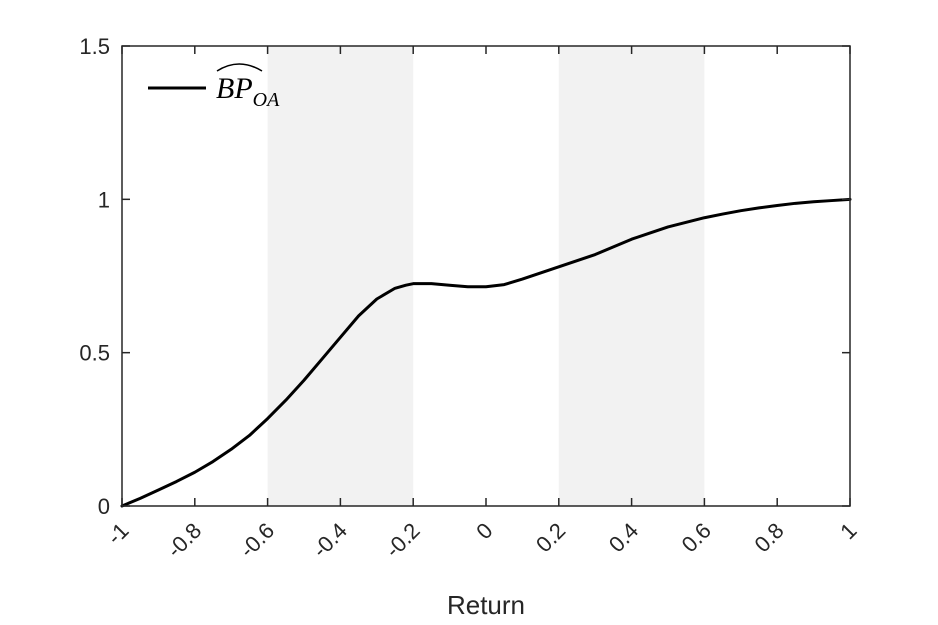 This screenshot has width=938, height=625. Describe the element at coordinates (484, 531) in the screenshot. I see `x-tick-label-5: 0` at that location.